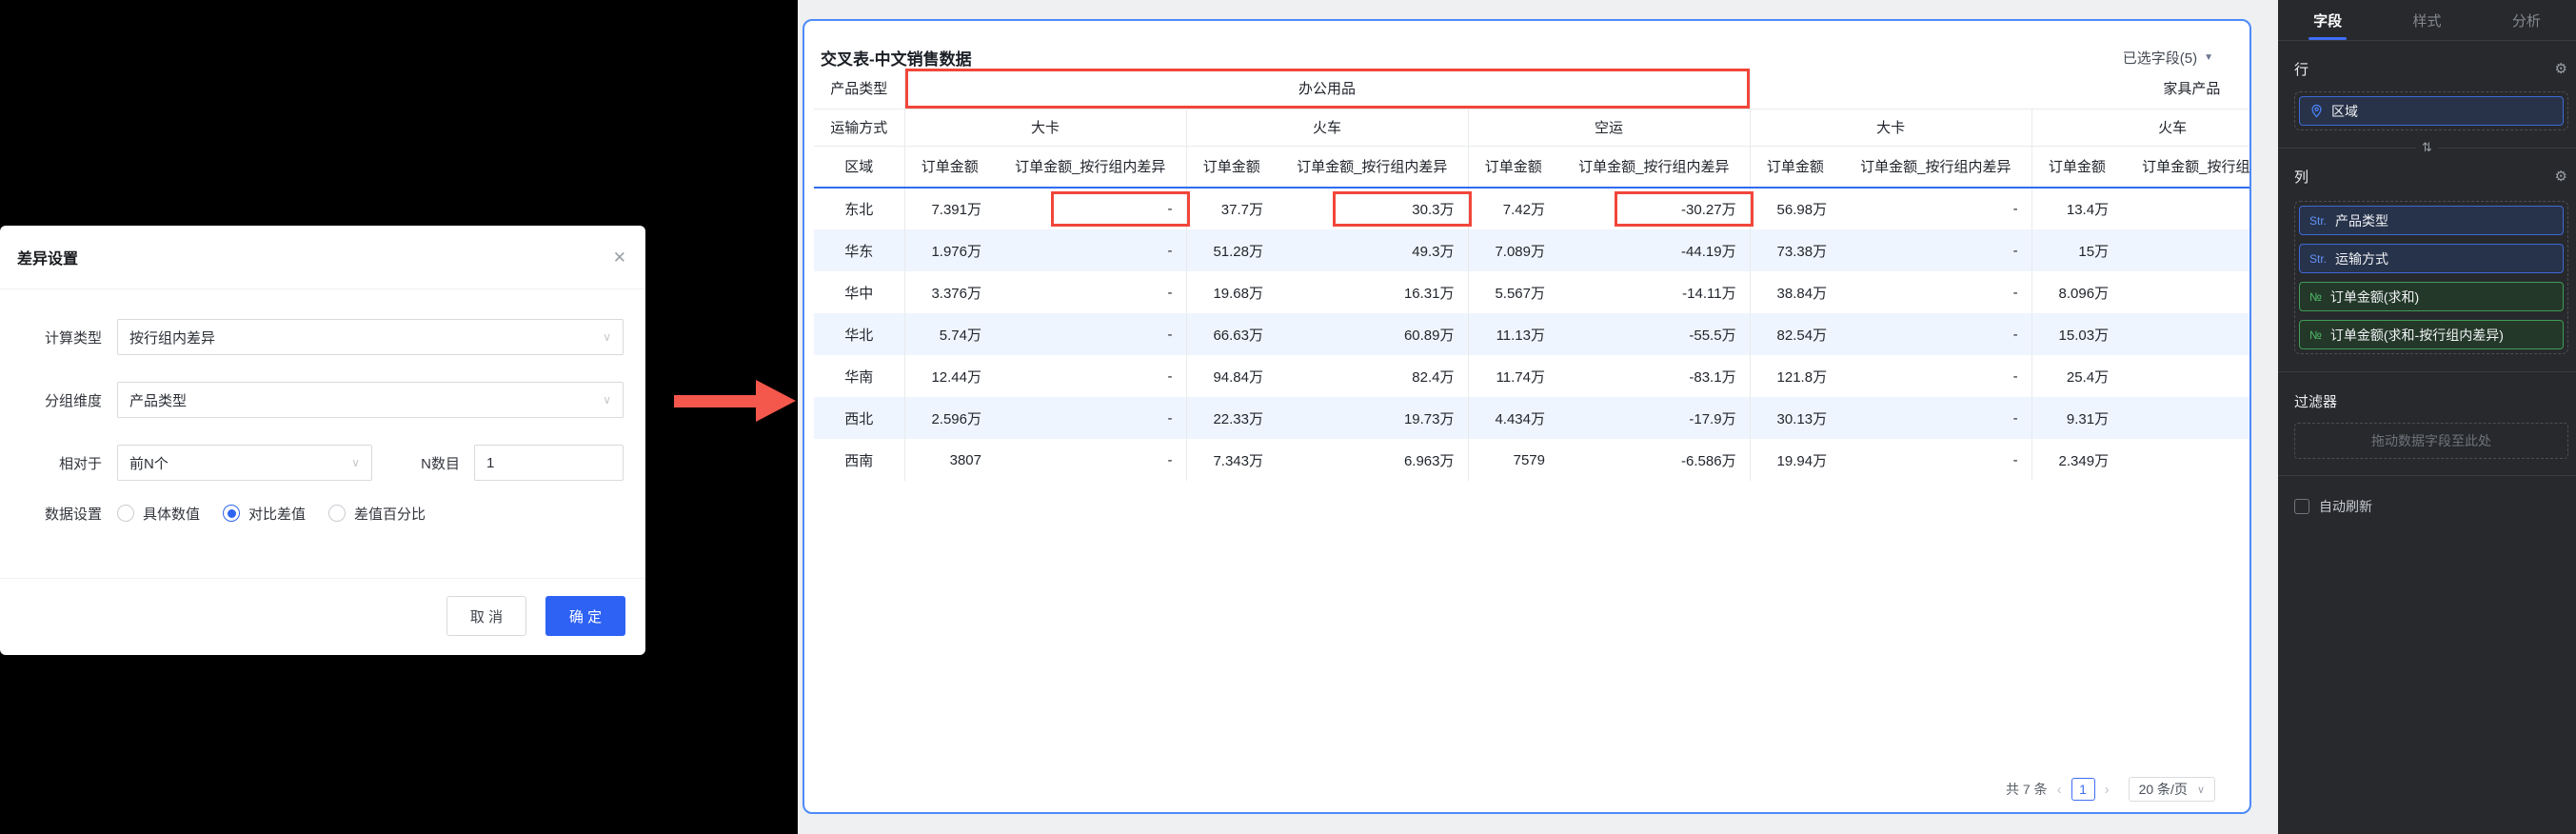  I want to click on auto-refresh-checkbox, so click(2301, 506).